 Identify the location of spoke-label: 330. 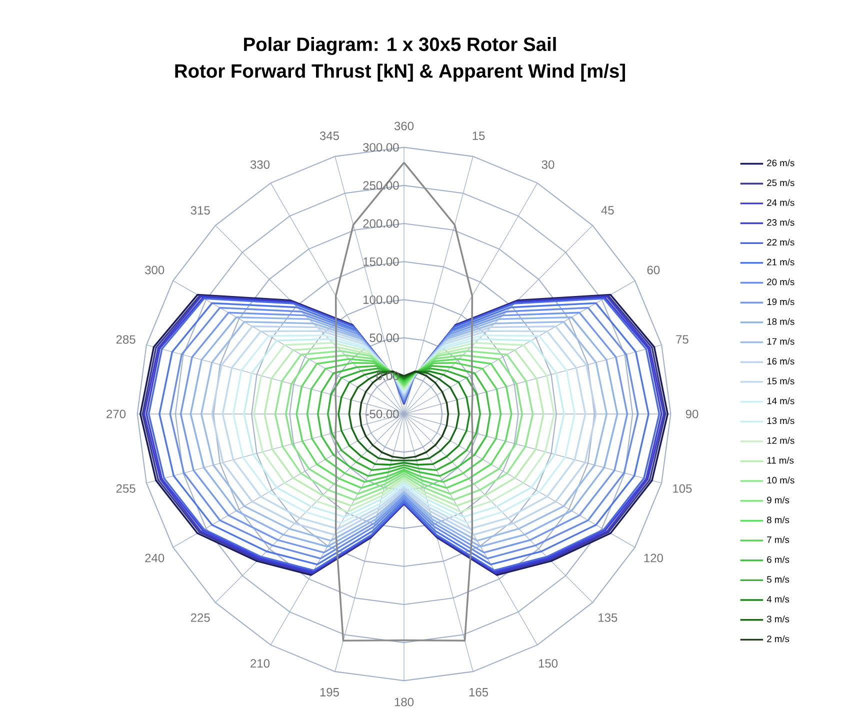
(260, 164).